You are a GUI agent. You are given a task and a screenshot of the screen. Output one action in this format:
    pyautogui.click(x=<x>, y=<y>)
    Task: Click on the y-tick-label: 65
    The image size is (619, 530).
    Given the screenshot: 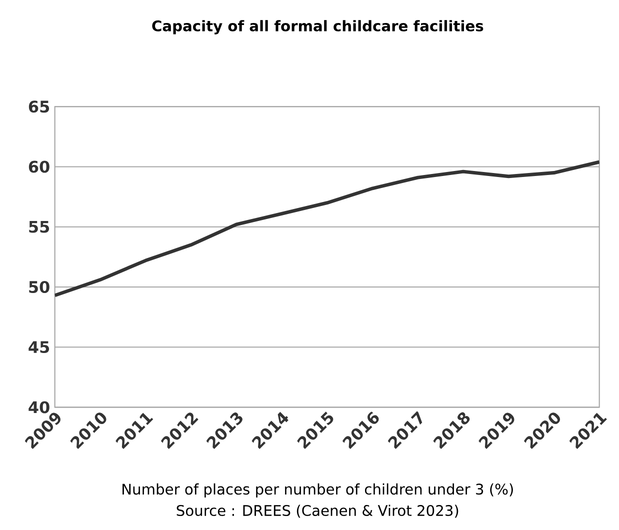 What is the action you would take?
    pyautogui.click(x=39, y=106)
    